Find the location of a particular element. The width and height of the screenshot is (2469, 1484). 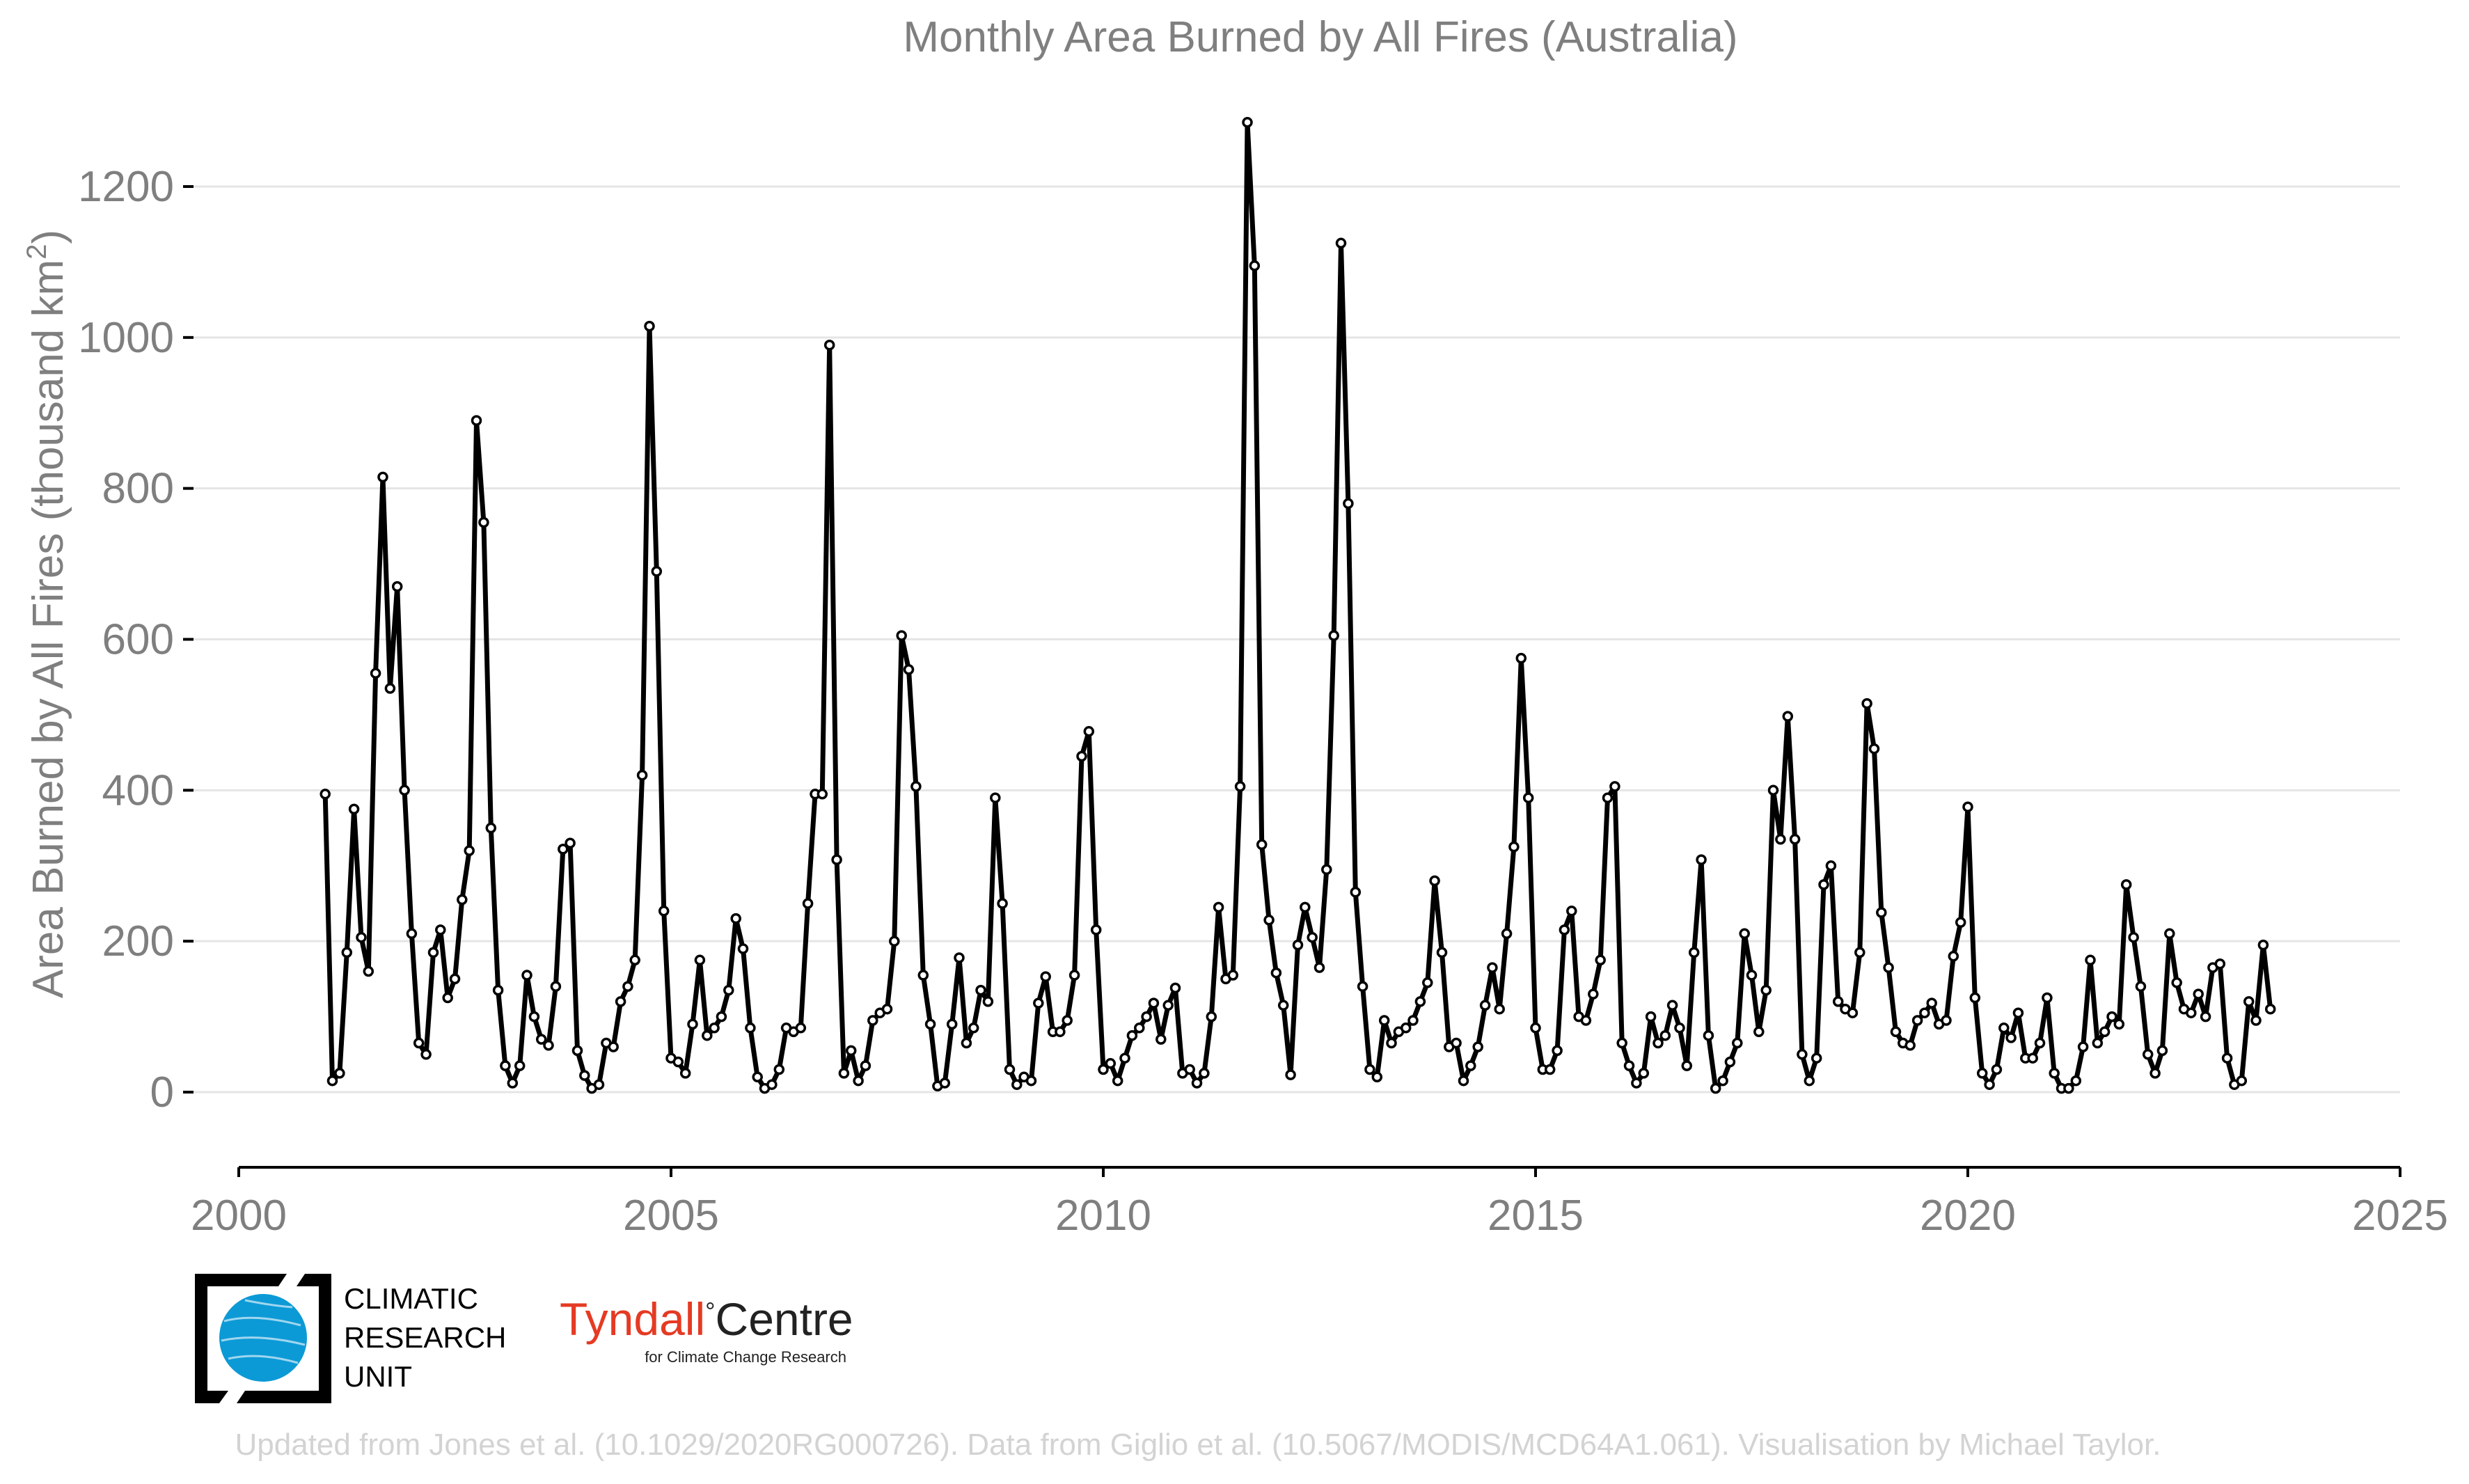

x-tick-label: 2025 is located at coordinates (2400, 1216).